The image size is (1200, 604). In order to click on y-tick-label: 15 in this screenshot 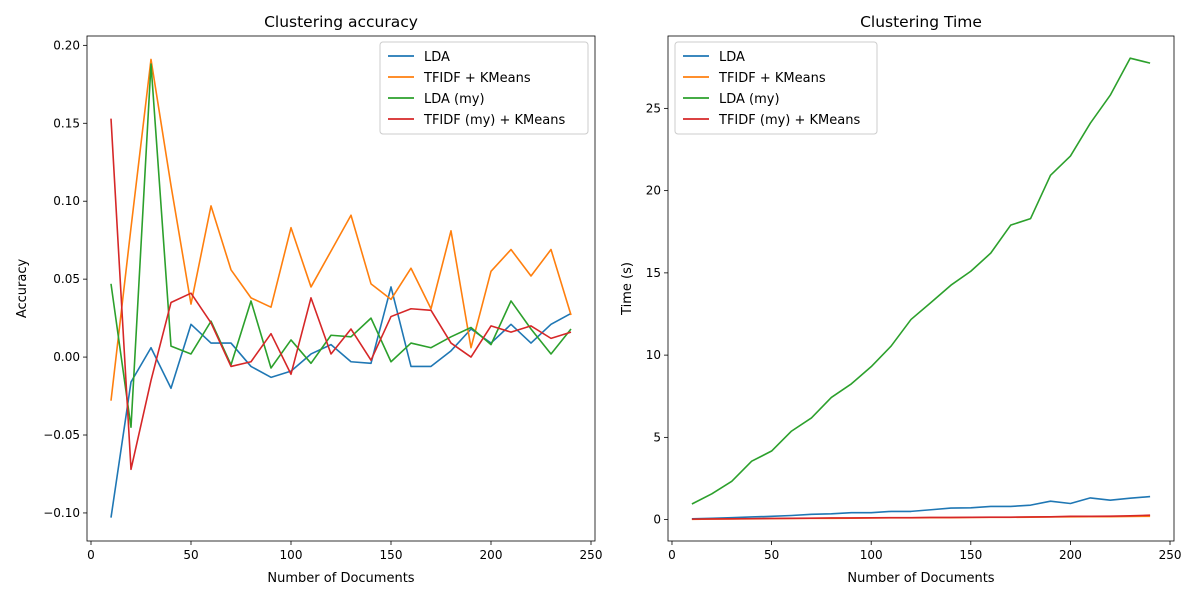, I will do `click(653, 273)`.